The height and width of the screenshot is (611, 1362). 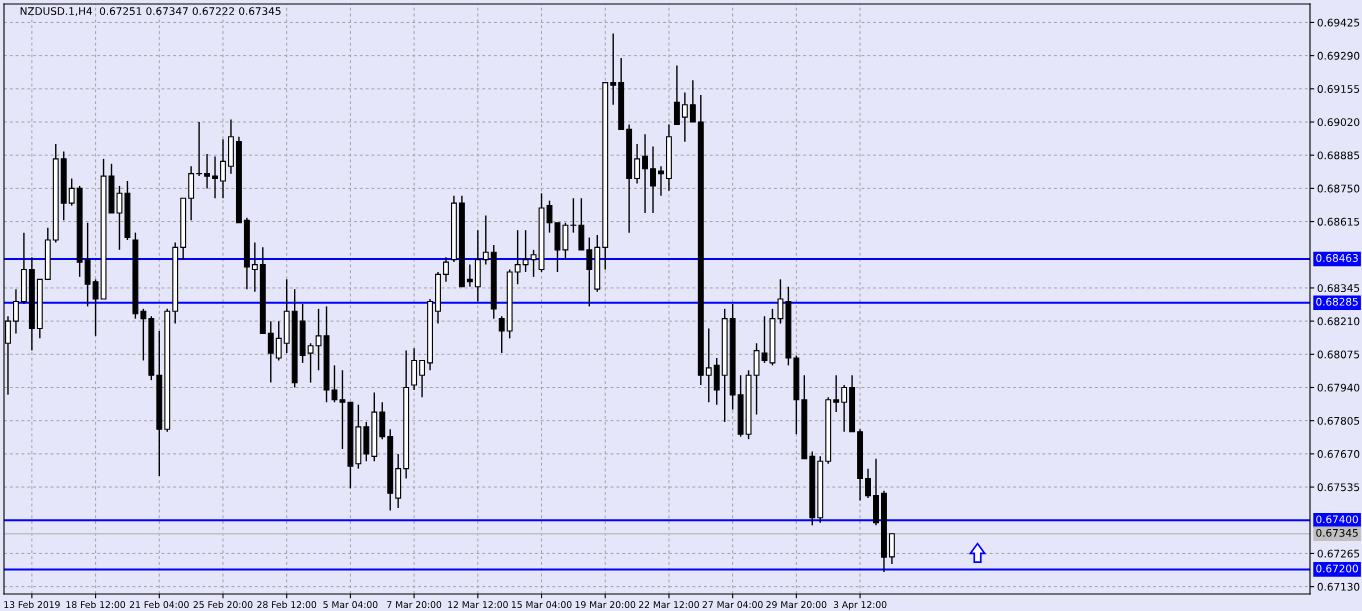 What do you see at coordinates (1337, 568) in the screenshot?
I see `ref-line-label: 0.67200` at bounding box center [1337, 568].